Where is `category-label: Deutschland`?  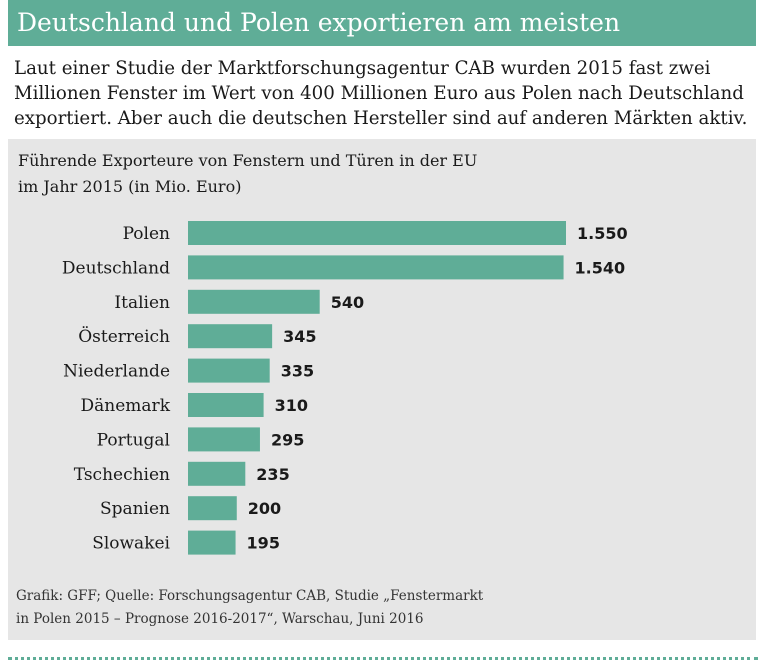 category-label: Deutschland is located at coordinates (116, 268).